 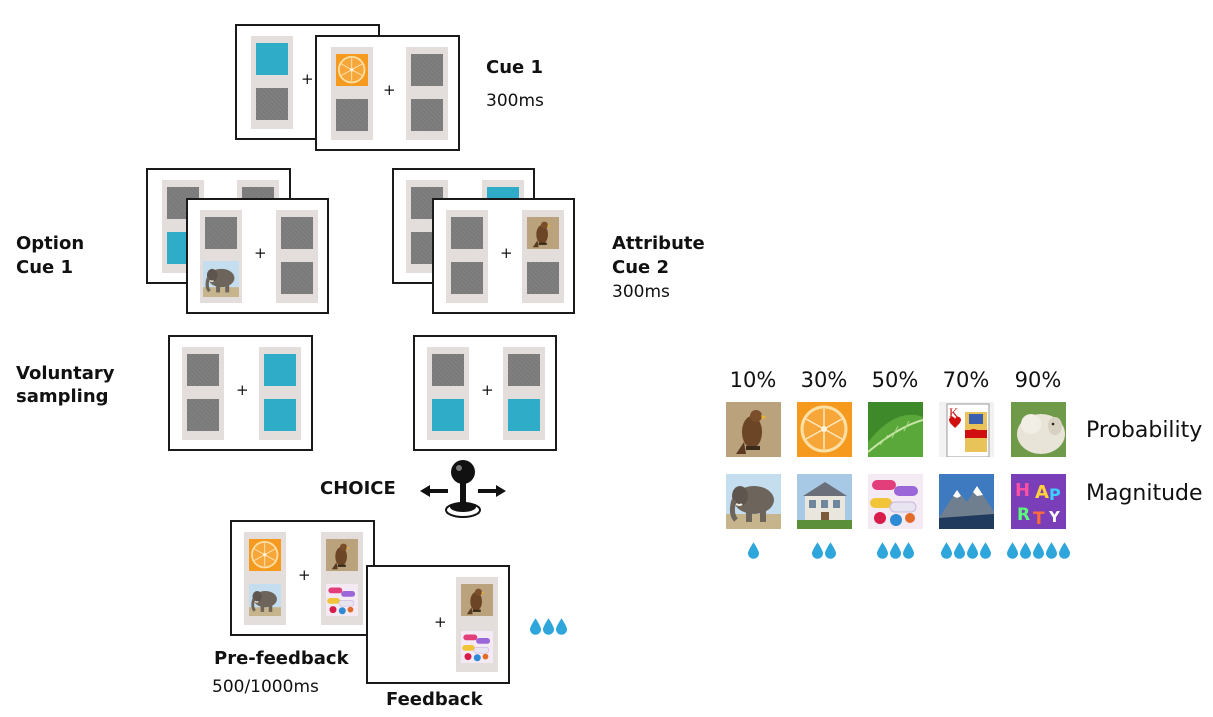 What do you see at coordinates (358, 488) in the screenshot?
I see `choice-label: CHOICE` at bounding box center [358, 488].